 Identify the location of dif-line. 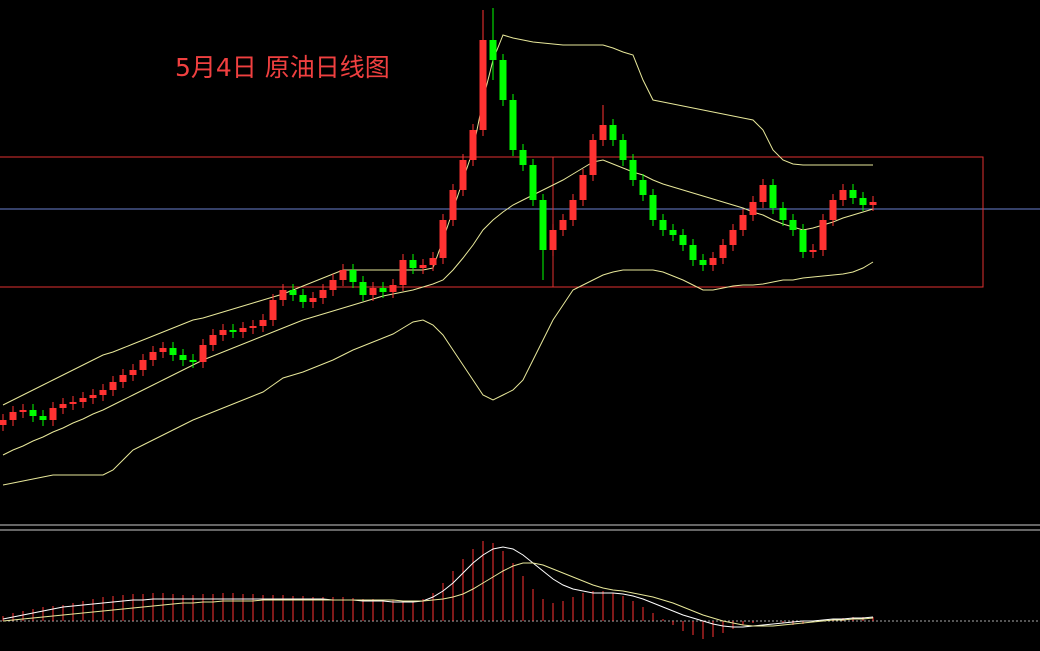
(438, 587).